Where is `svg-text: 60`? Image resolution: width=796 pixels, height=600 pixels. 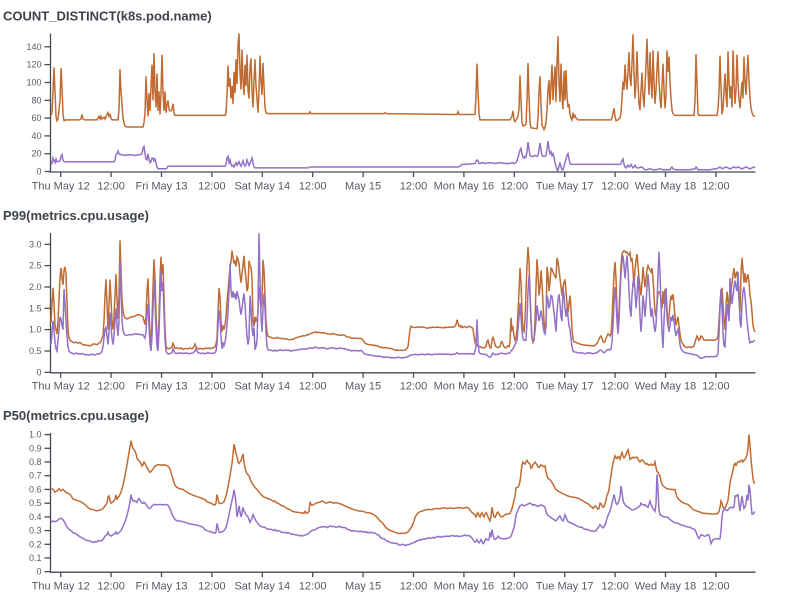
svg-text: 60 is located at coordinates (36, 118).